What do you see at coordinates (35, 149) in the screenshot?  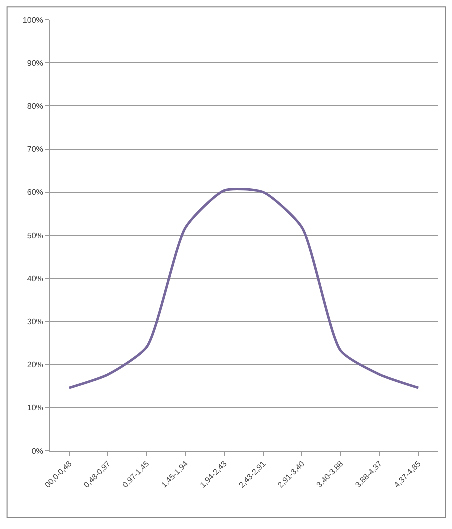 I see `y-tick-label: 70%` at bounding box center [35, 149].